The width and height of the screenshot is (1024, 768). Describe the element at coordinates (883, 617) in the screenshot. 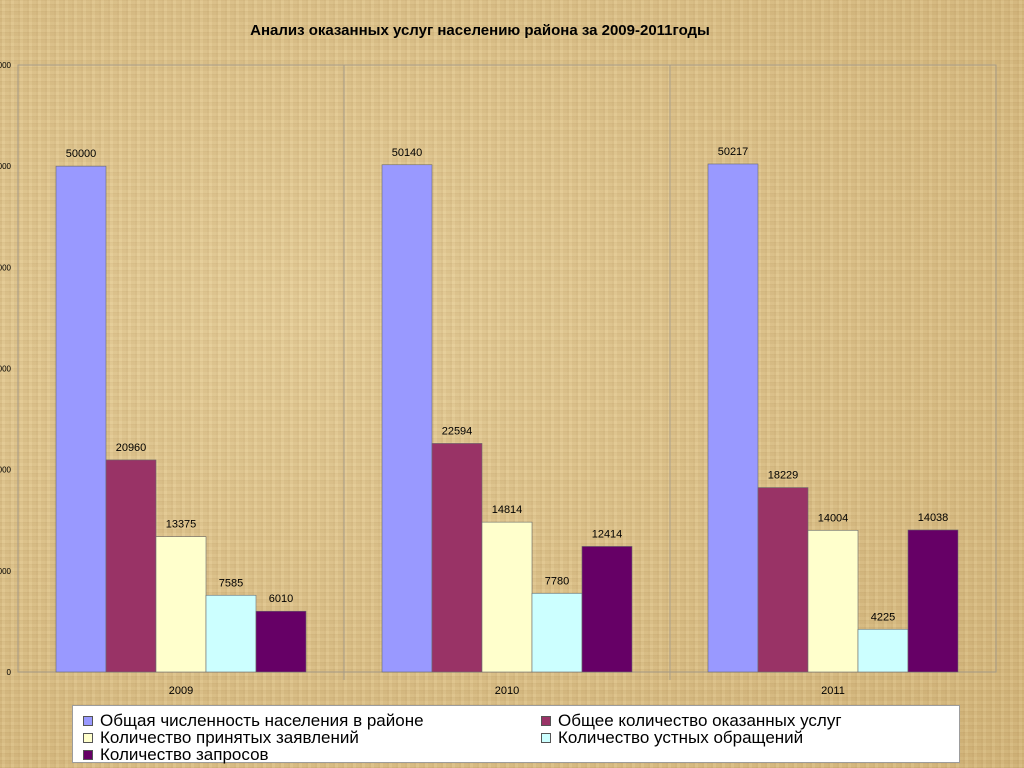

I see `data-label: 4225` at that location.